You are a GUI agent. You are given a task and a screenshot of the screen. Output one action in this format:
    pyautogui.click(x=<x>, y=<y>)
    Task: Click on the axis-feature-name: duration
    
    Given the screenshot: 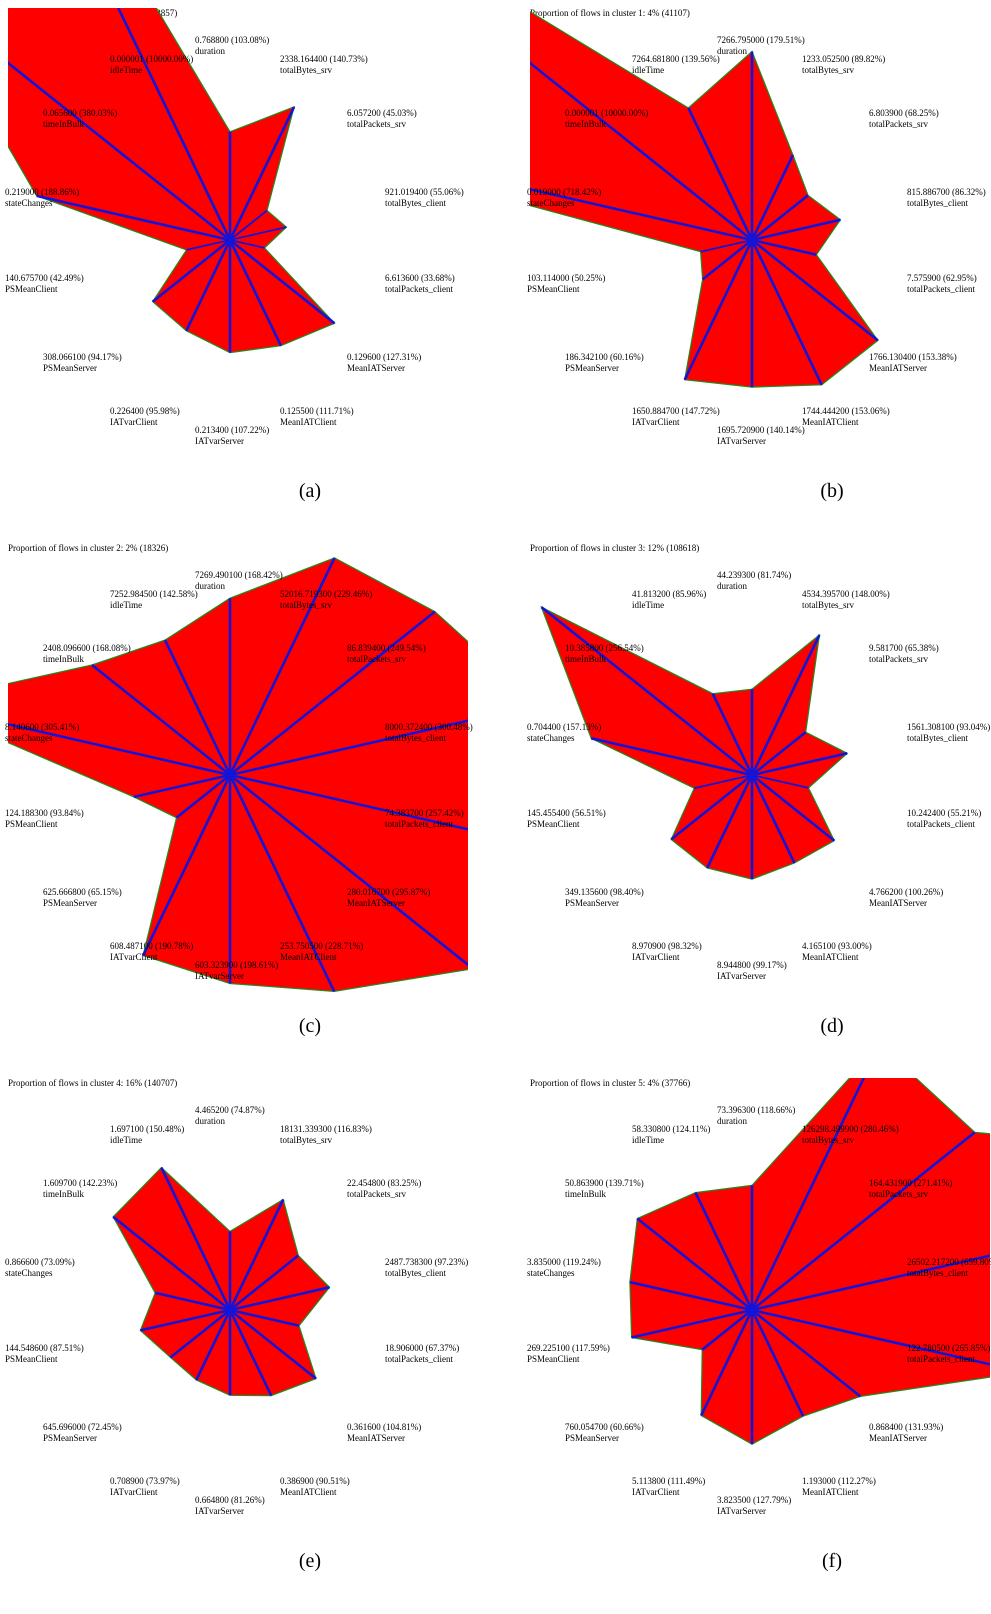 What is the action you would take?
    pyautogui.click(x=210, y=51)
    